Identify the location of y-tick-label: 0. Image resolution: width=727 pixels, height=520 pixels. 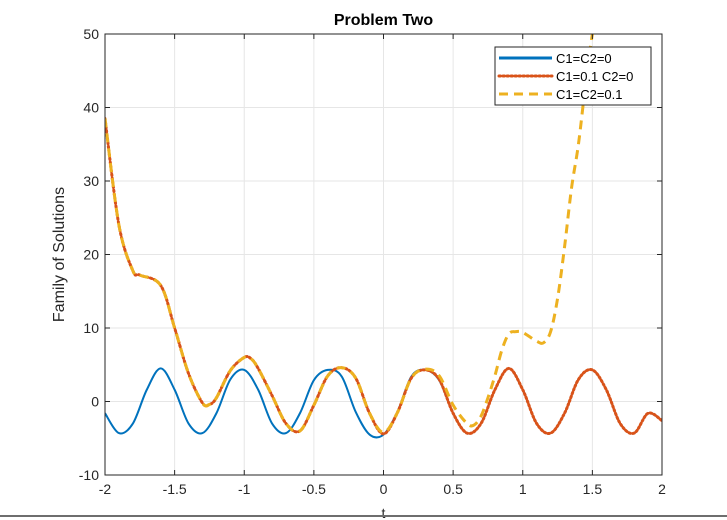
(95, 402).